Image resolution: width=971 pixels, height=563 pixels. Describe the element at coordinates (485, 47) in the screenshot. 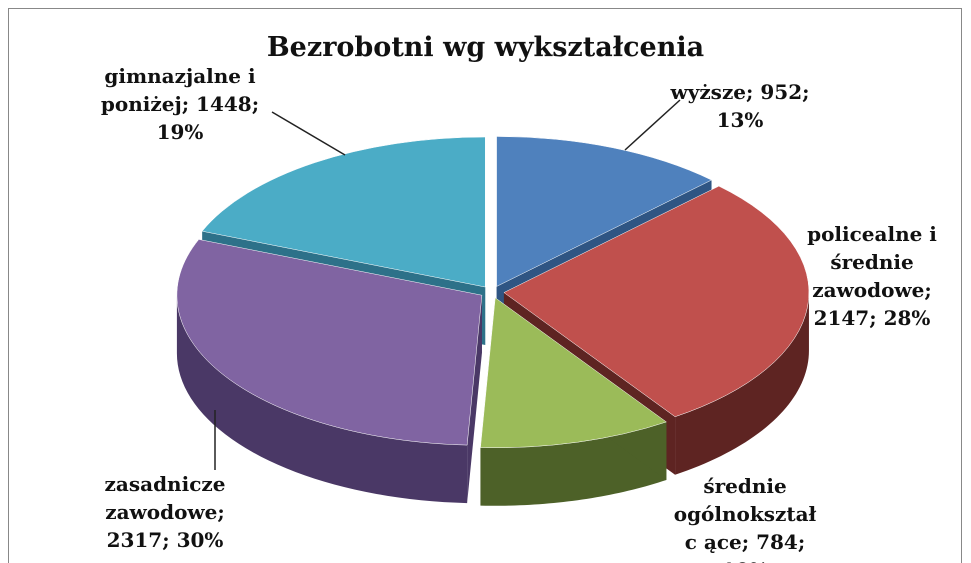

I see `chart-title: Bezrobotni wg wykształcenia` at that location.